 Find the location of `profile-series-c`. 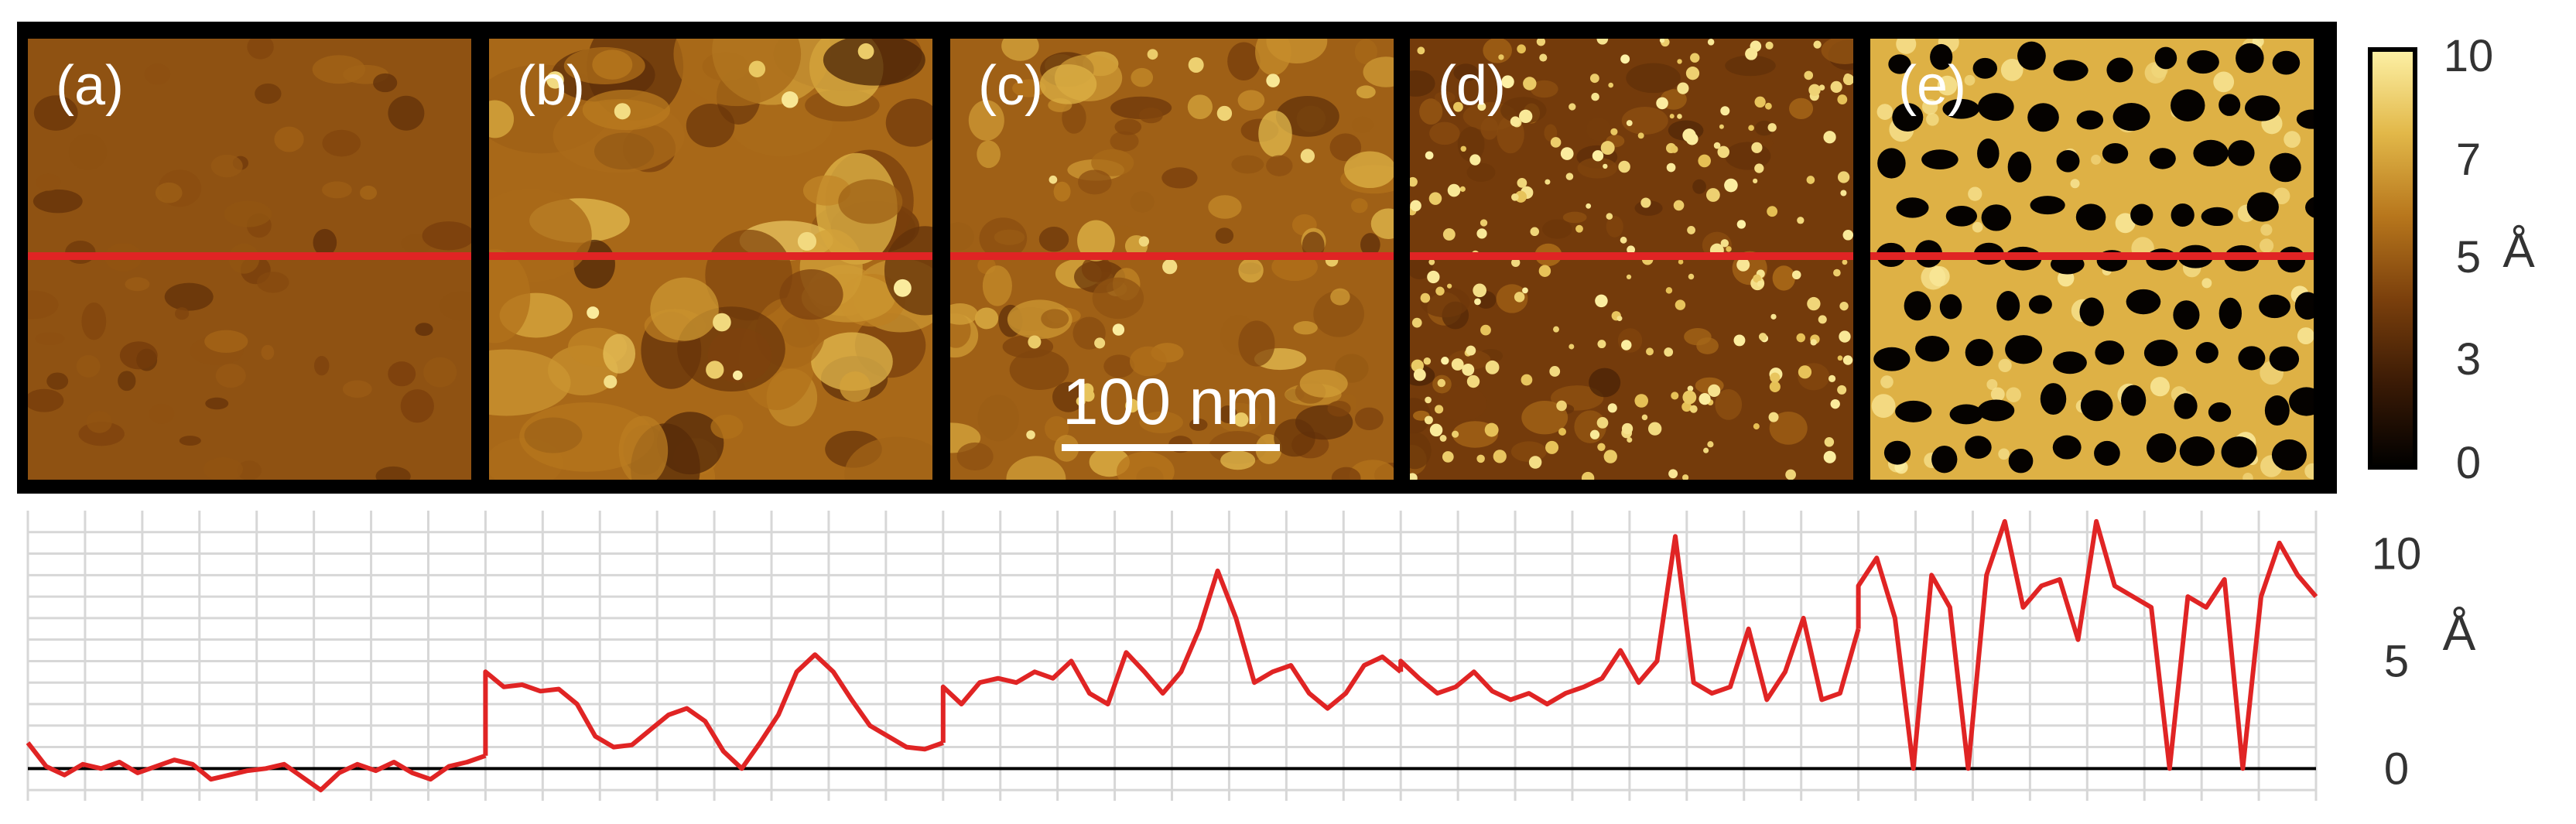

profile-series-c is located at coordinates (1172, 656).